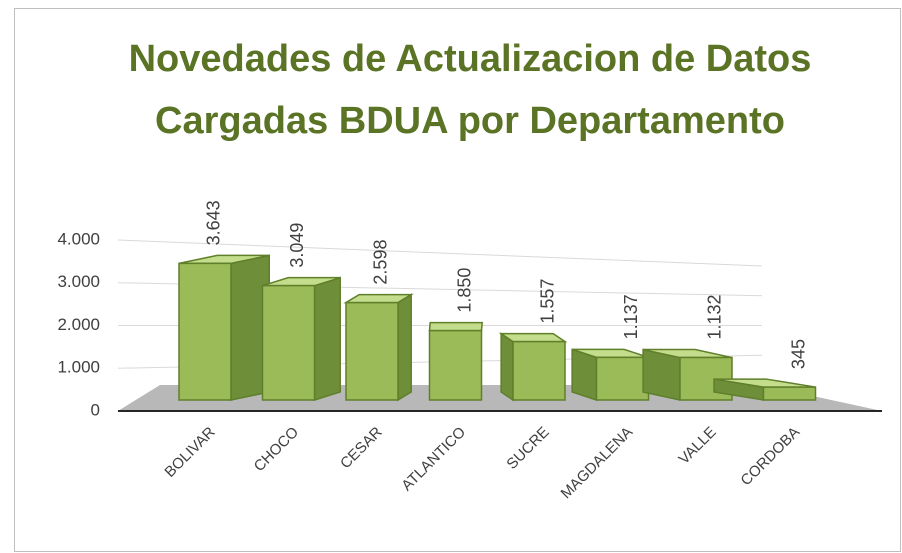 The height and width of the screenshot is (553, 902). I want to click on value-label: 1.850, so click(464, 290).